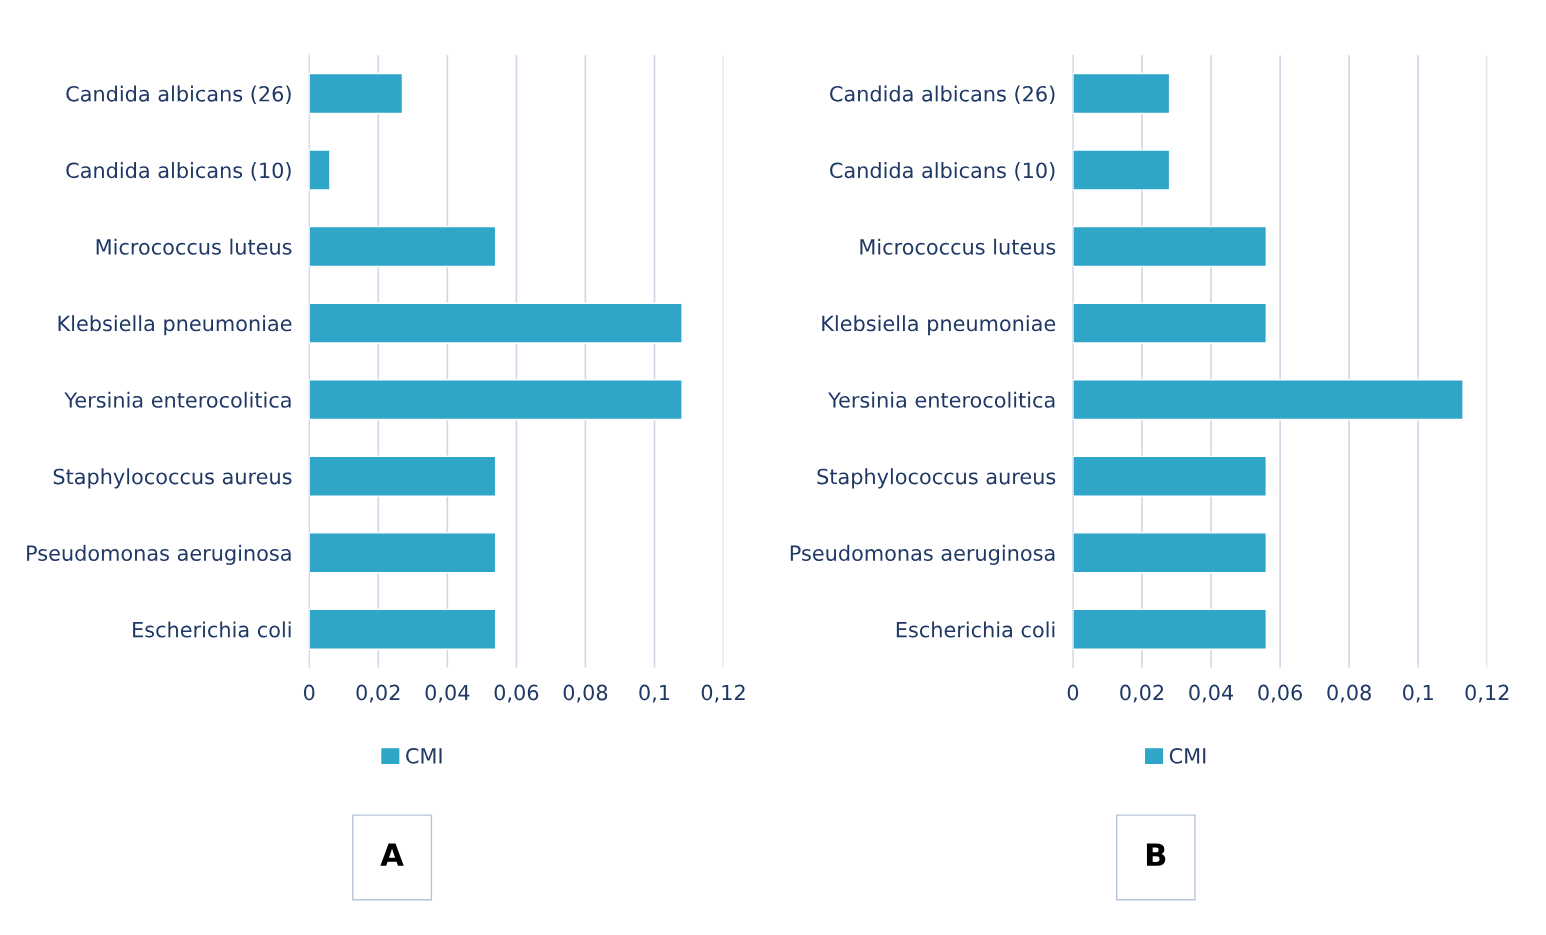 This screenshot has width=1546, height=935. I want to click on text: B, so click(1156, 854).